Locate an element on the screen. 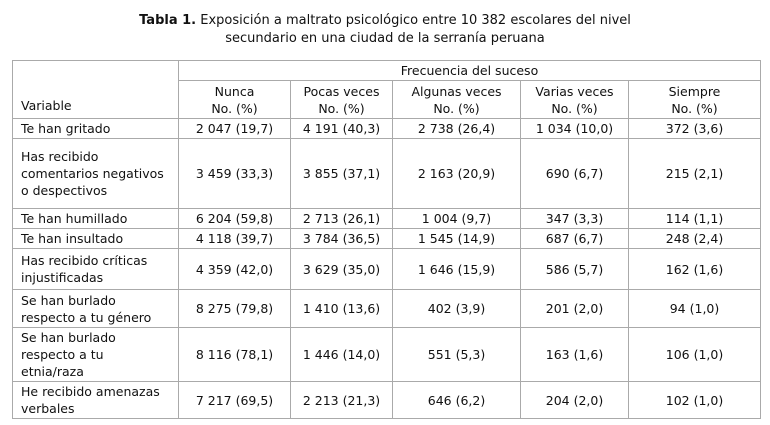  column-name: Pocas veces is located at coordinates (341, 91).